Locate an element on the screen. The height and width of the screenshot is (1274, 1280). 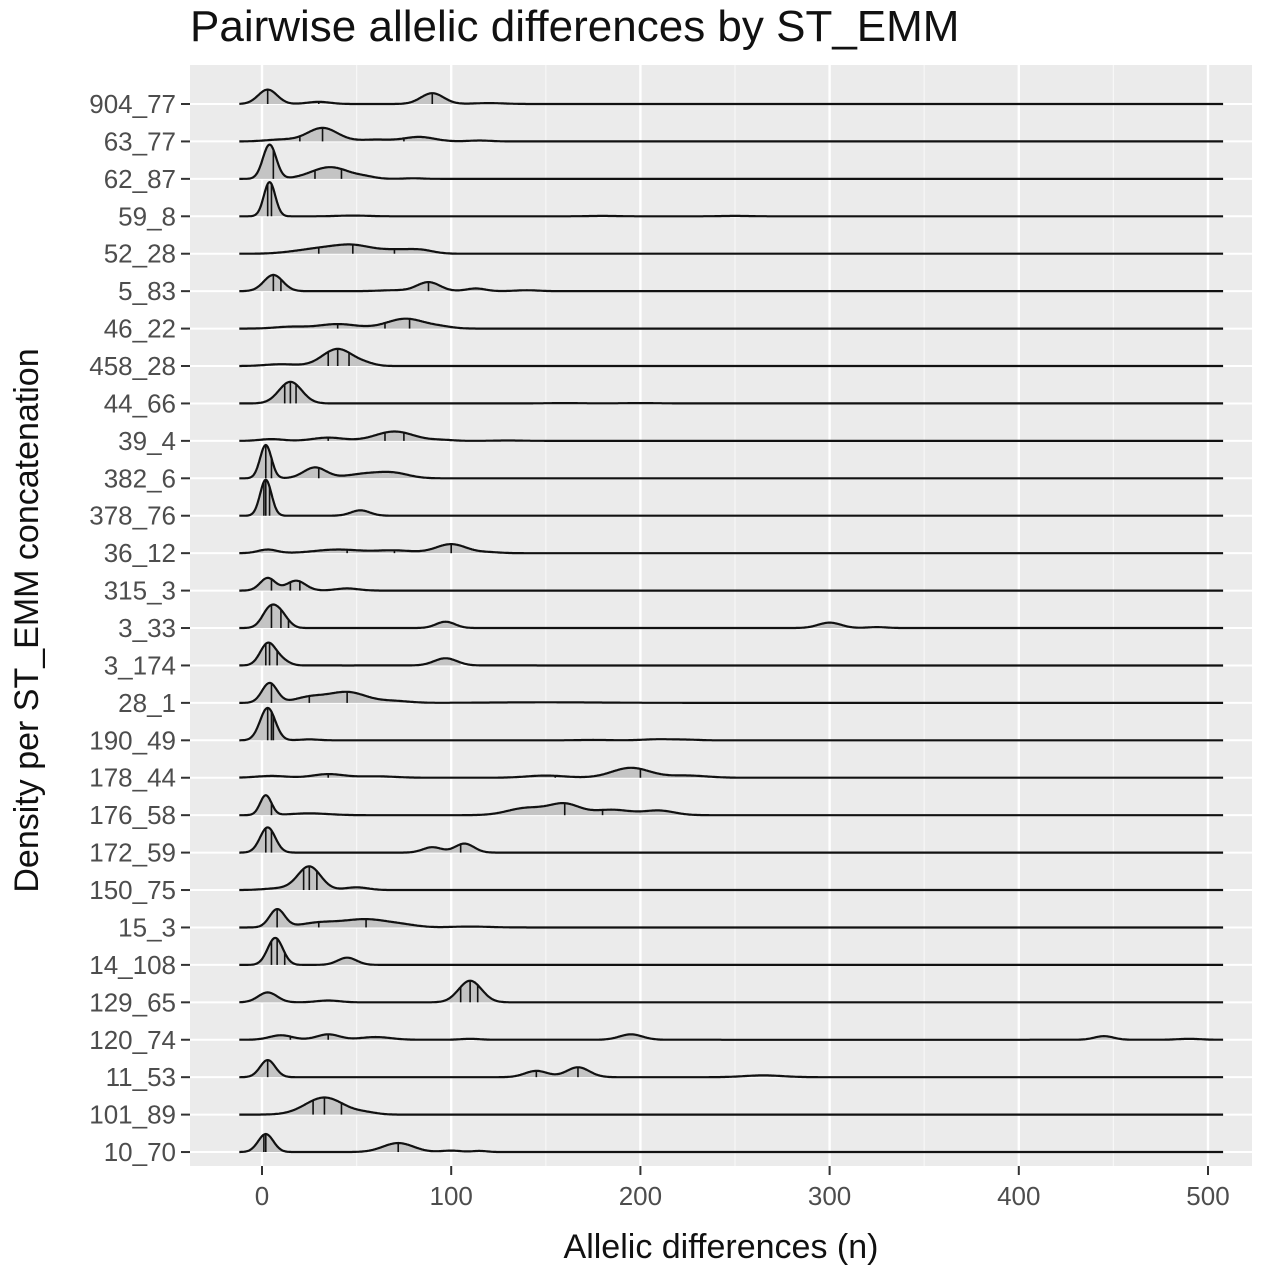
y-tick-label: 63_77 is located at coordinates (140, 141).